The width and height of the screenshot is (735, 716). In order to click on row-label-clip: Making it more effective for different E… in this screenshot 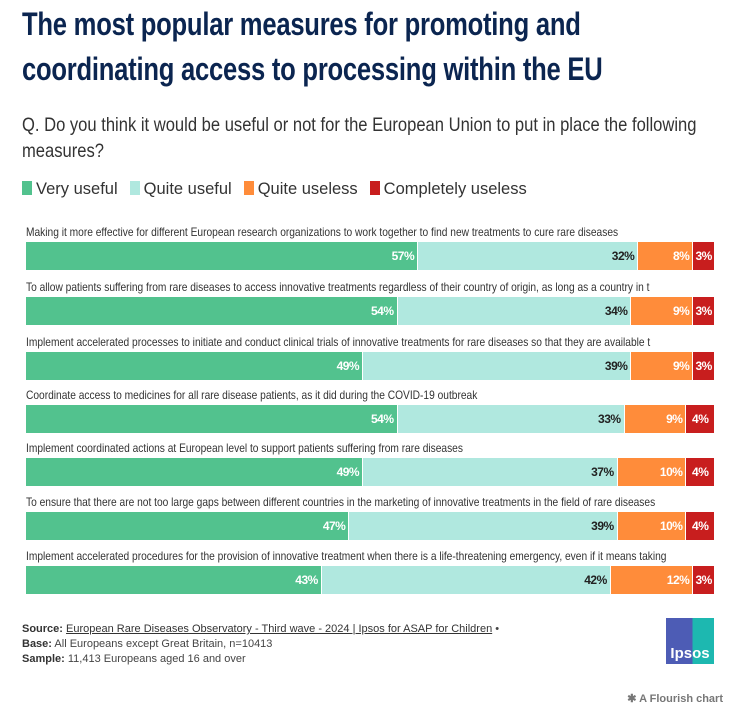, I will do `click(370, 232)`.